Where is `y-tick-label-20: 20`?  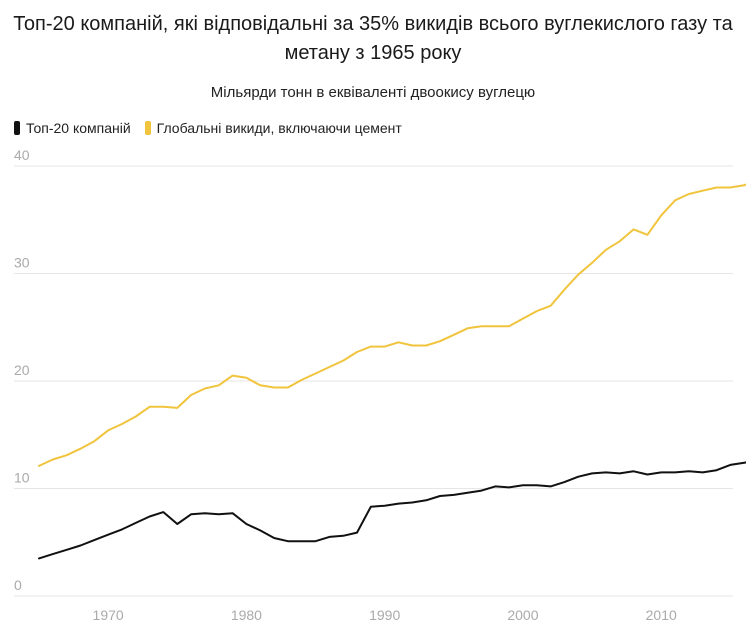
y-tick-label-20: 20 is located at coordinates (22, 370).